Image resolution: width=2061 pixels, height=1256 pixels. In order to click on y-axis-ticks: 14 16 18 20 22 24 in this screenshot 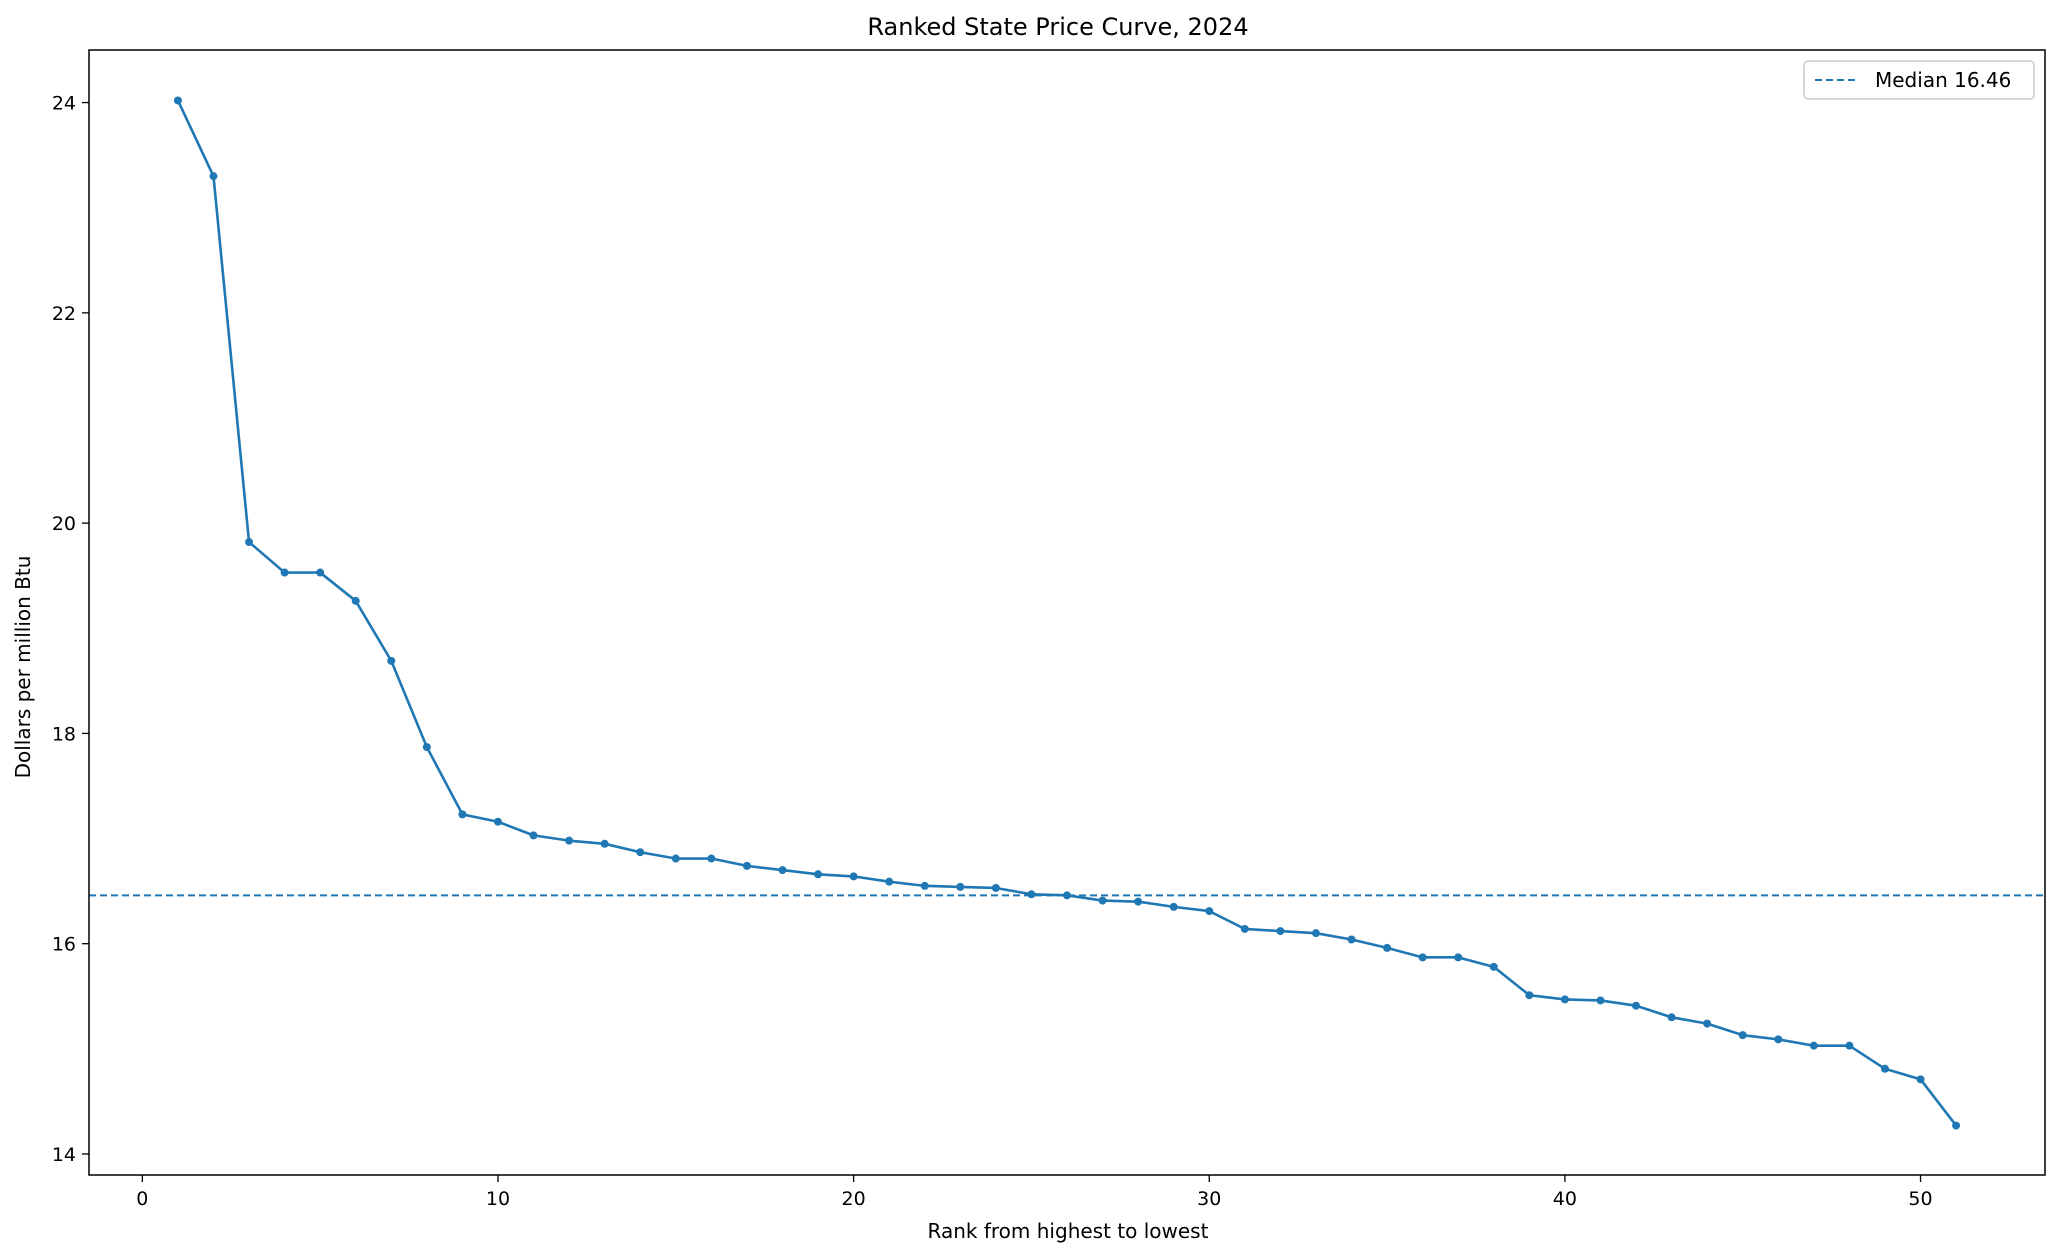, I will do `click(70, 629)`.